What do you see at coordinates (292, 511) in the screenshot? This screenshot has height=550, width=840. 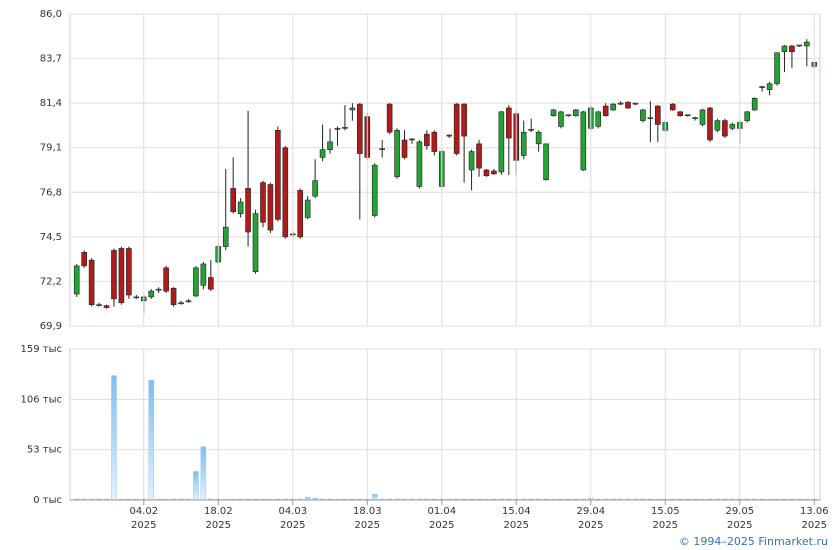 I see `x-tick-label: 04.03` at bounding box center [292, 511].